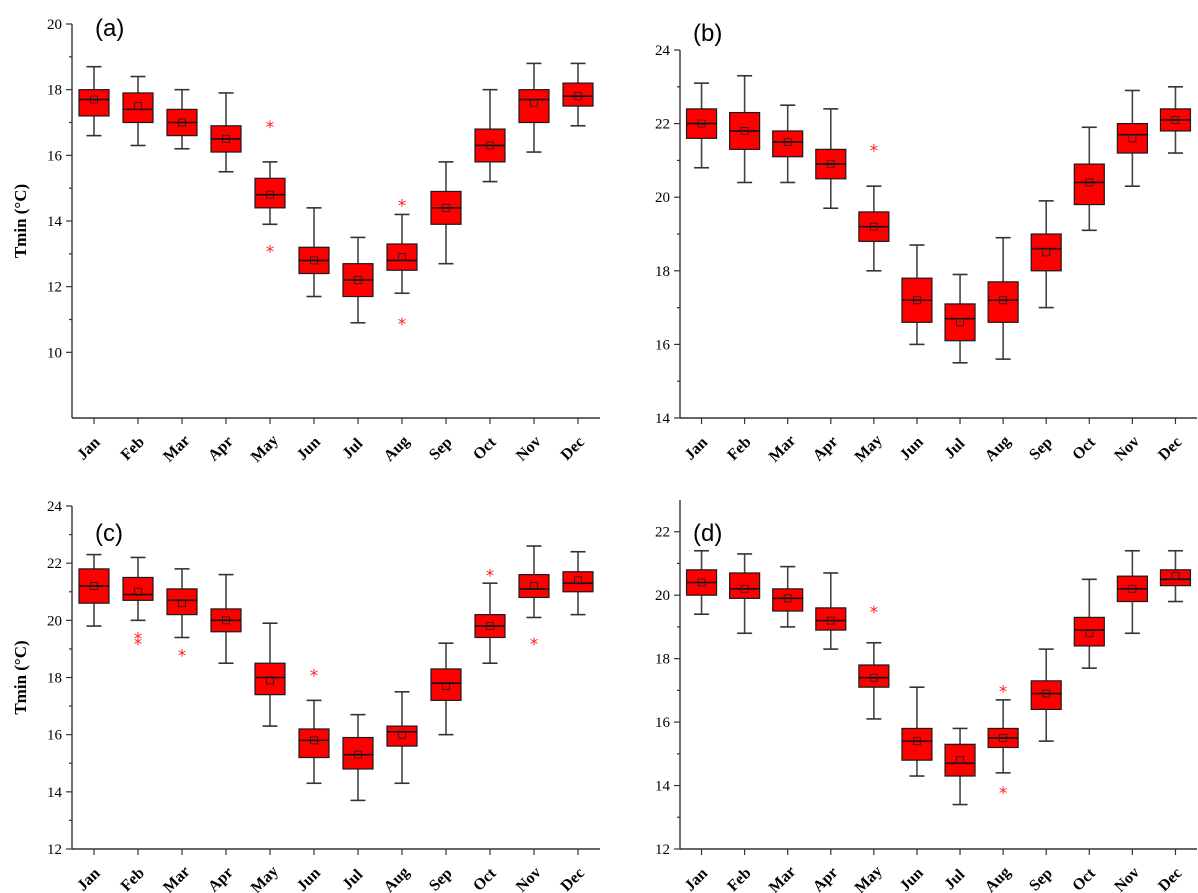 This screenshot has height=893, width=1198. I want to click on box-jun, so click(917, 731).